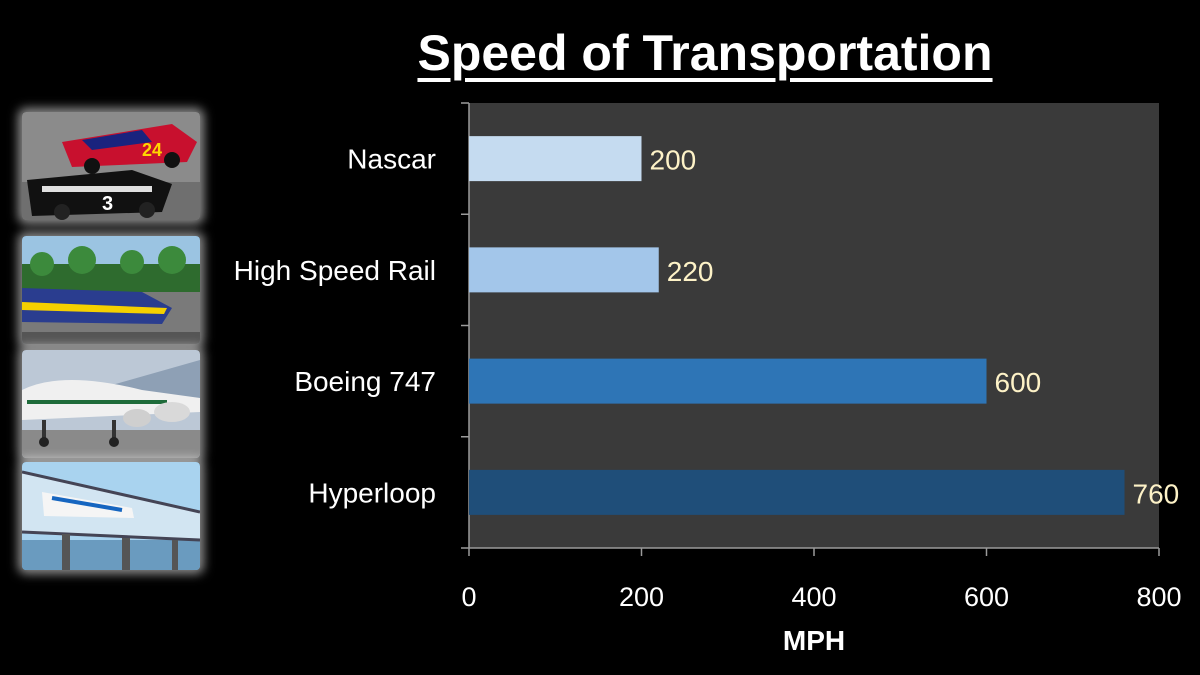 Image resolution: width=1200 pixels, height=675 pixels. What do you see at coordinates (107, 204) in the screenshot?
I see `svg-text: 3` at bounding box center [107, 204].